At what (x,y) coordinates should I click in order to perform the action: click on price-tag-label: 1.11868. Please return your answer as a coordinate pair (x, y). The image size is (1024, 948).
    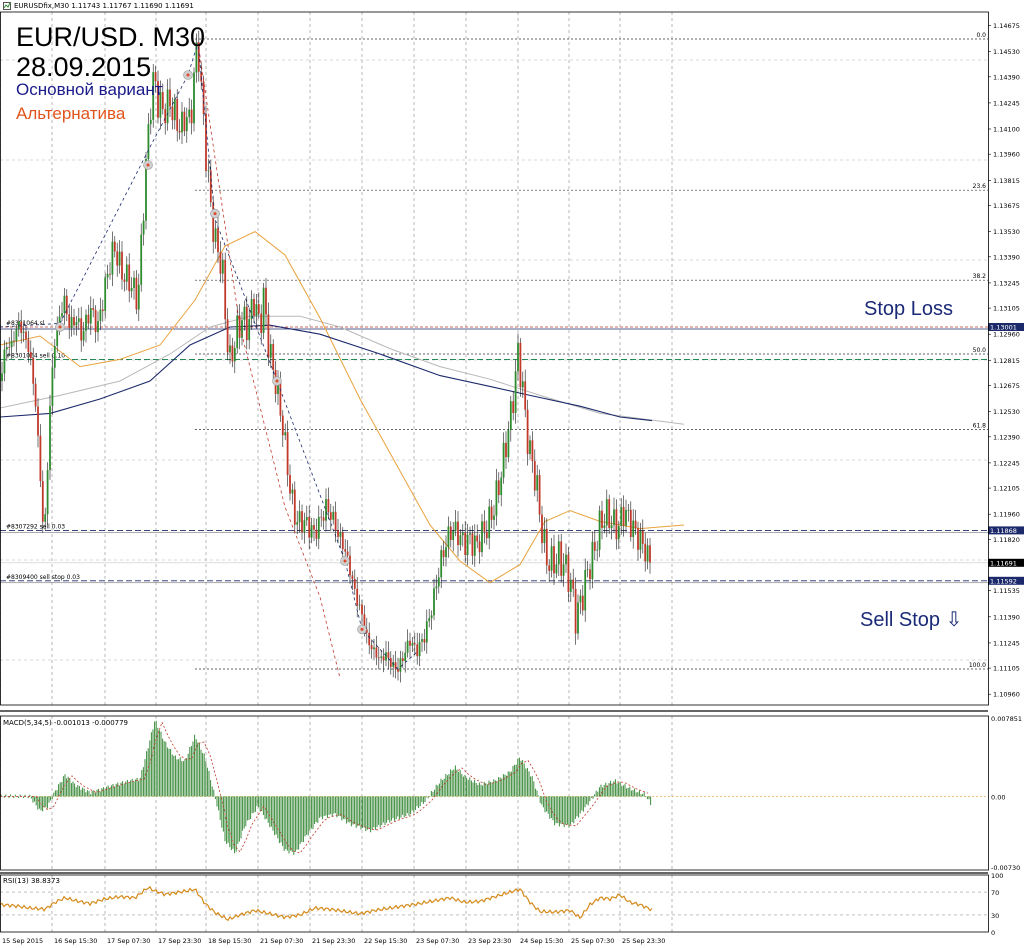
    Looking at the image, I should click on (1003, 531).